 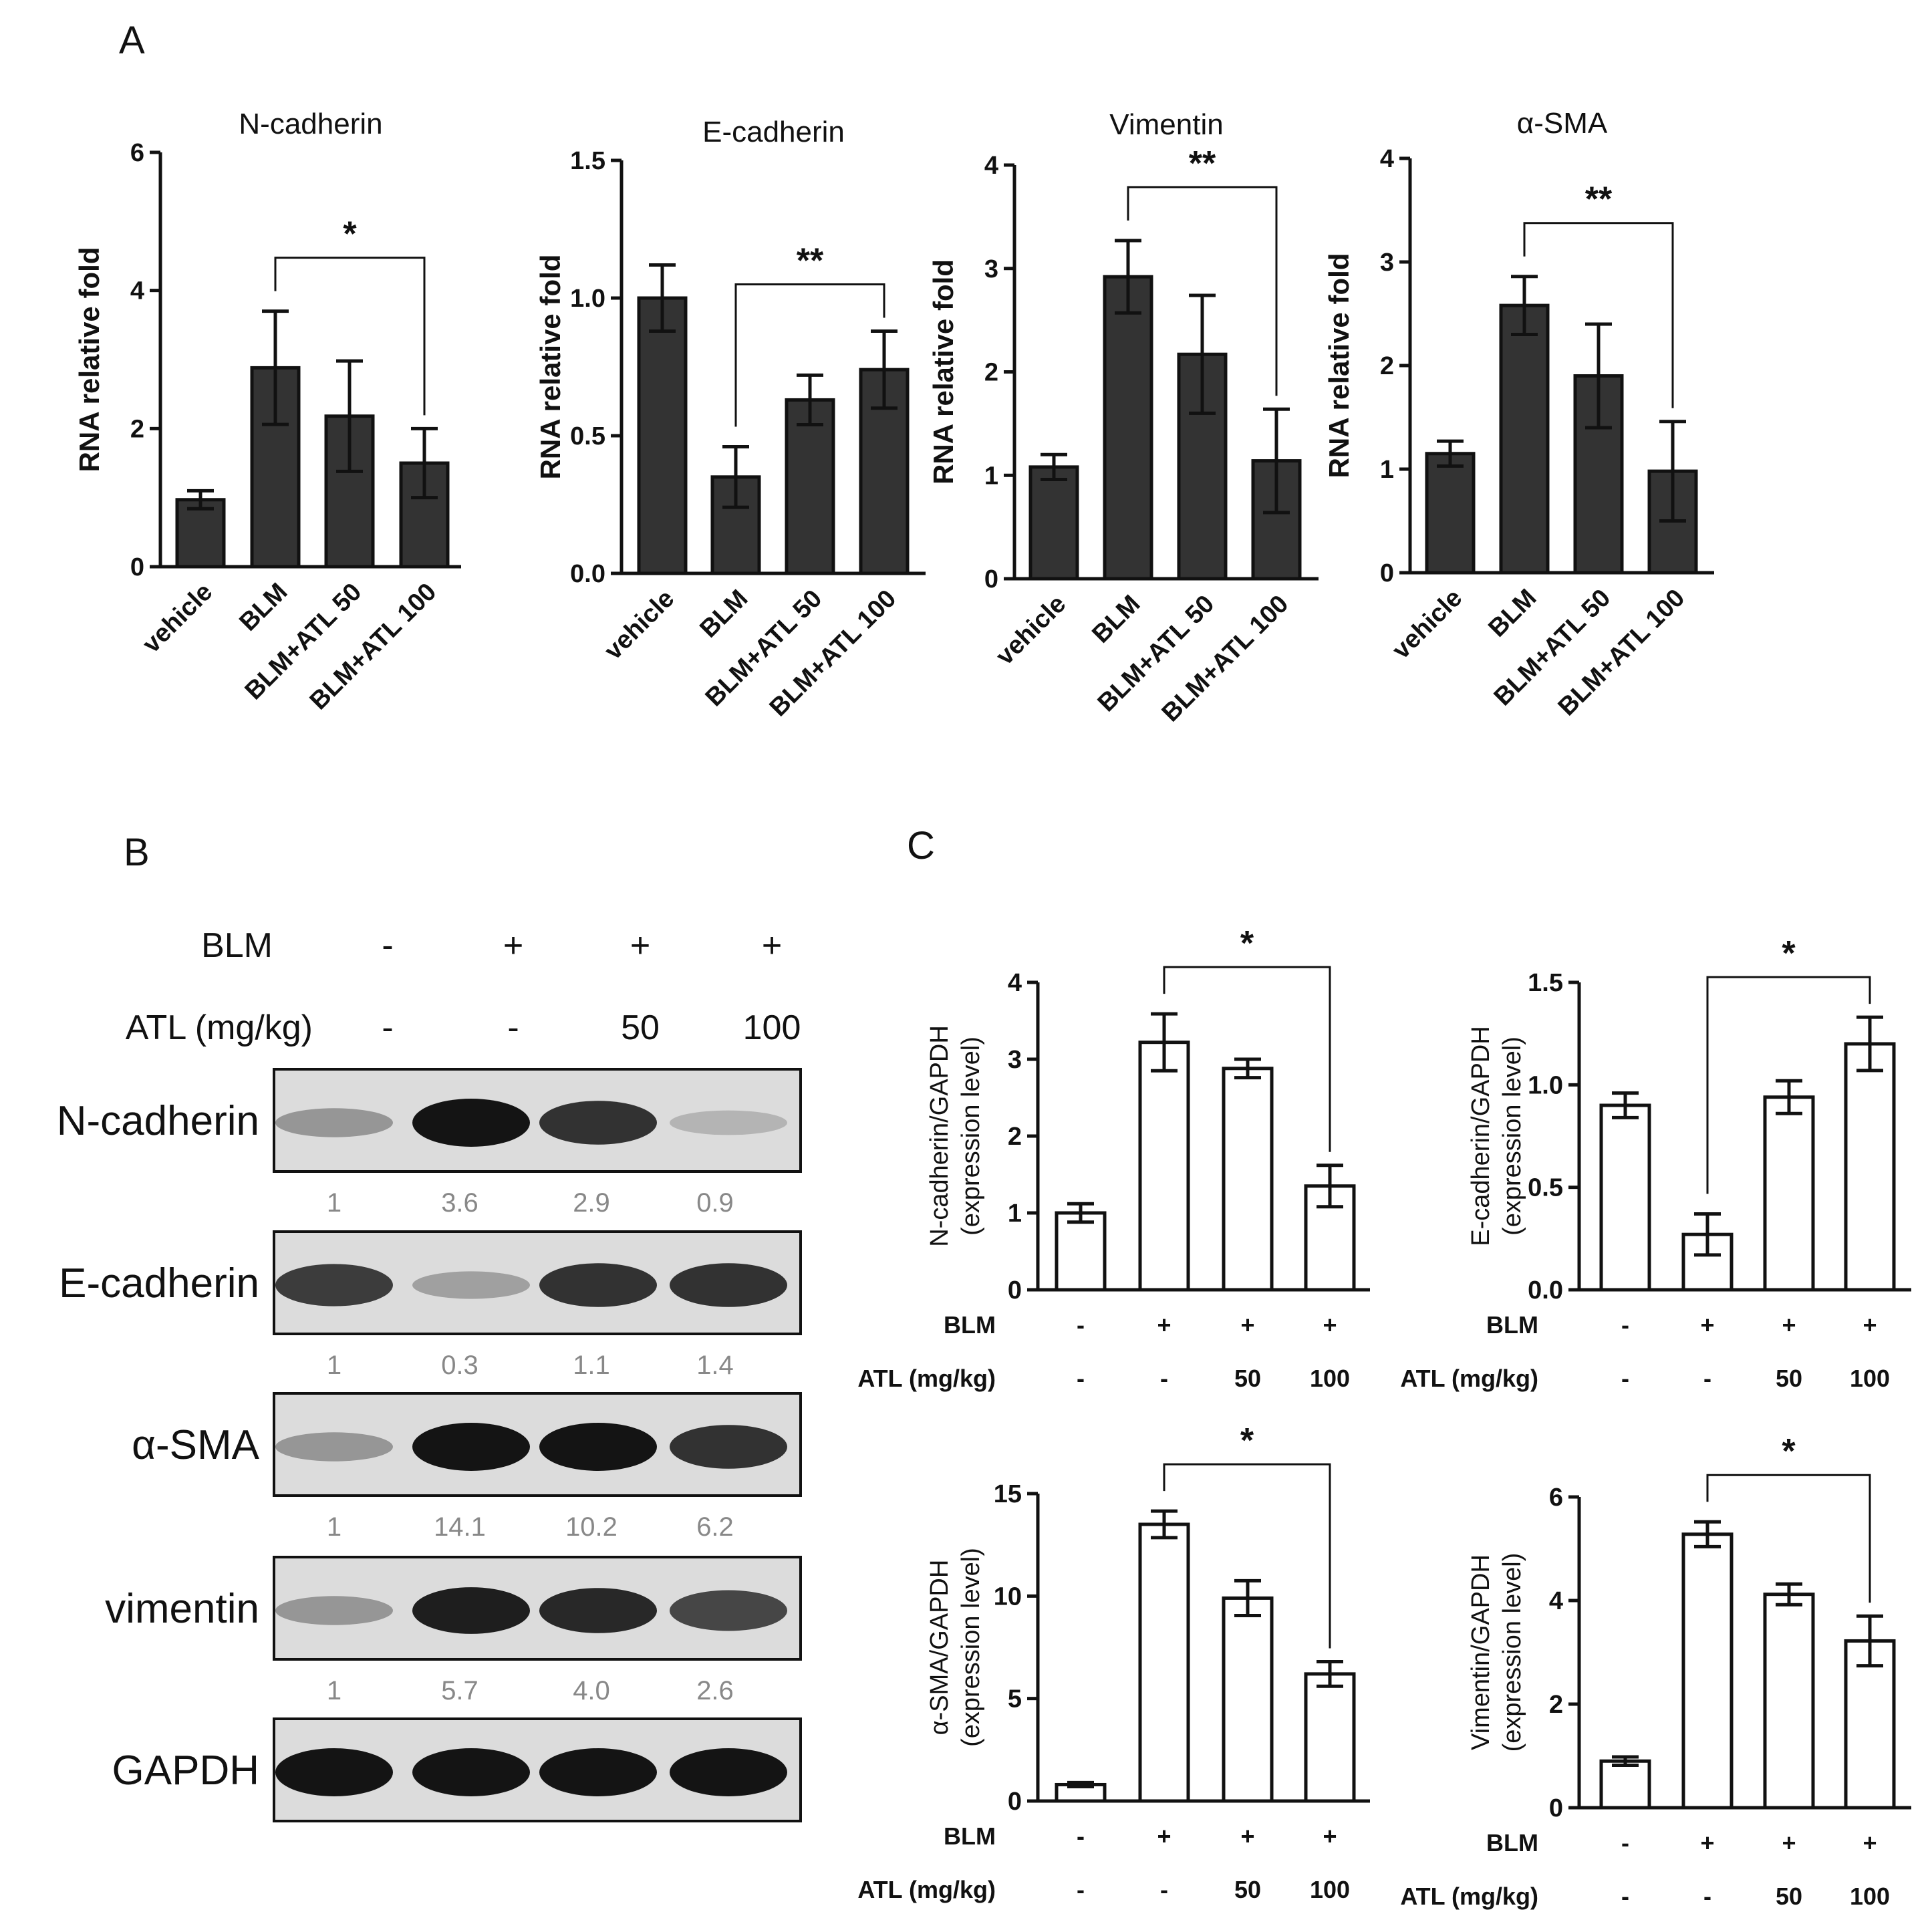 I want to click on blot-quant-value: 0.9, so click(x=715, y=1203).